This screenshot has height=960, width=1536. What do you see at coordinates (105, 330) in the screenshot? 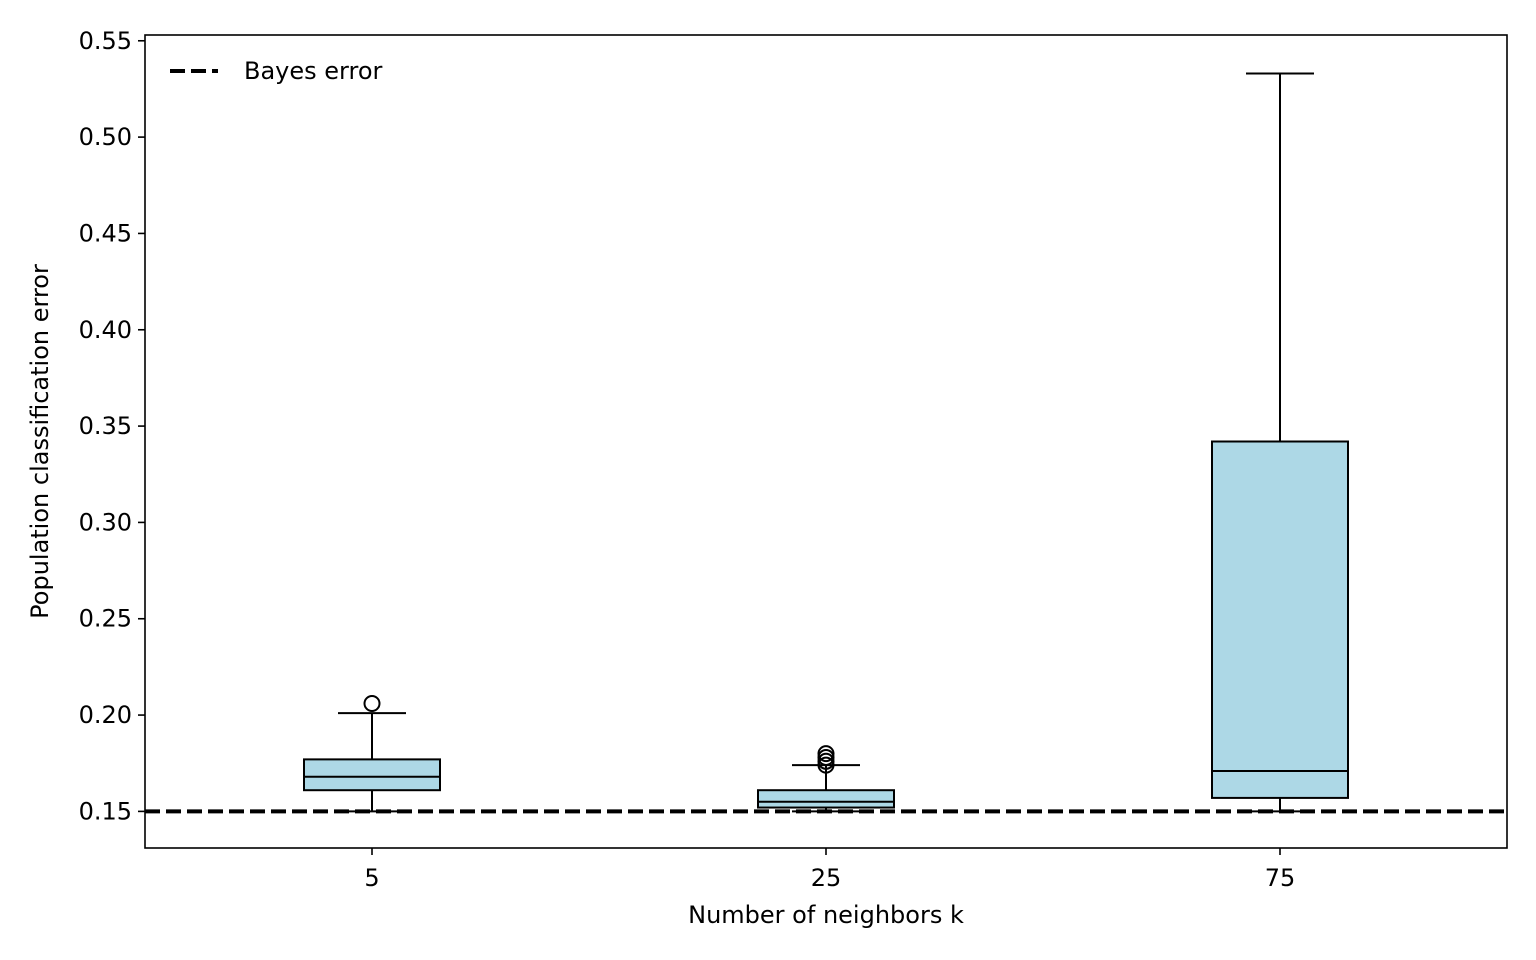
I see `y-tick-label: 0.40` at bounding box center [105, 330].